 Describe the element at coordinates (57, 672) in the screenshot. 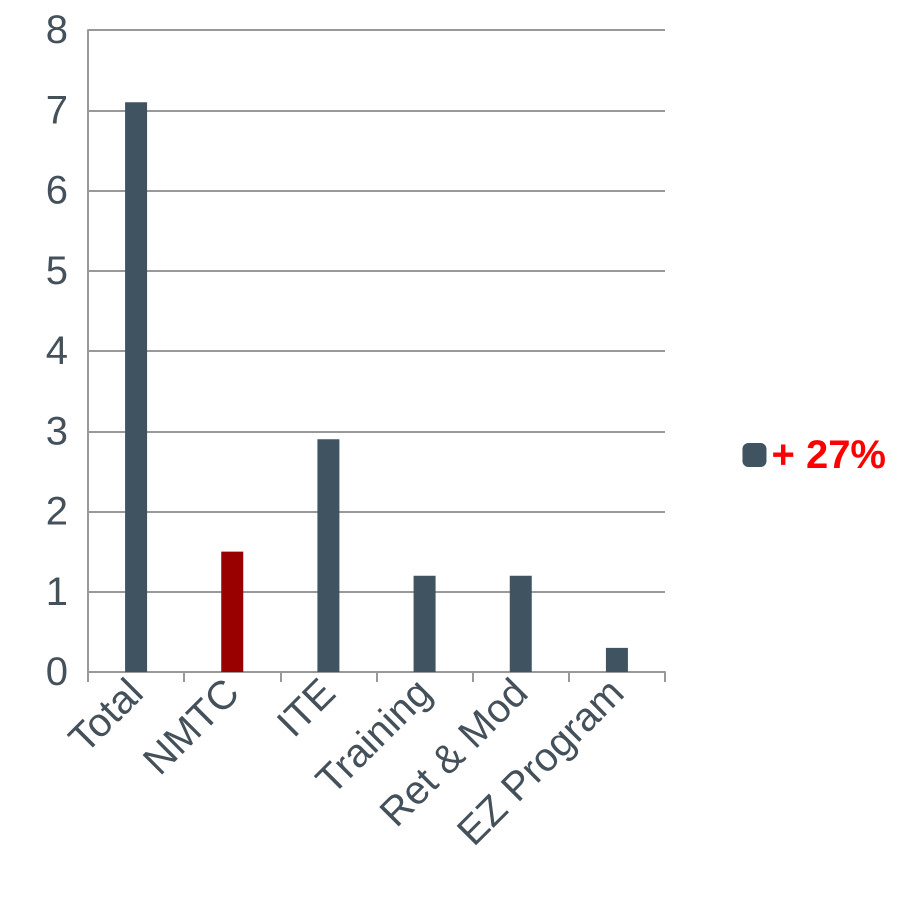

I see `y-tick-label: 0` at that location.